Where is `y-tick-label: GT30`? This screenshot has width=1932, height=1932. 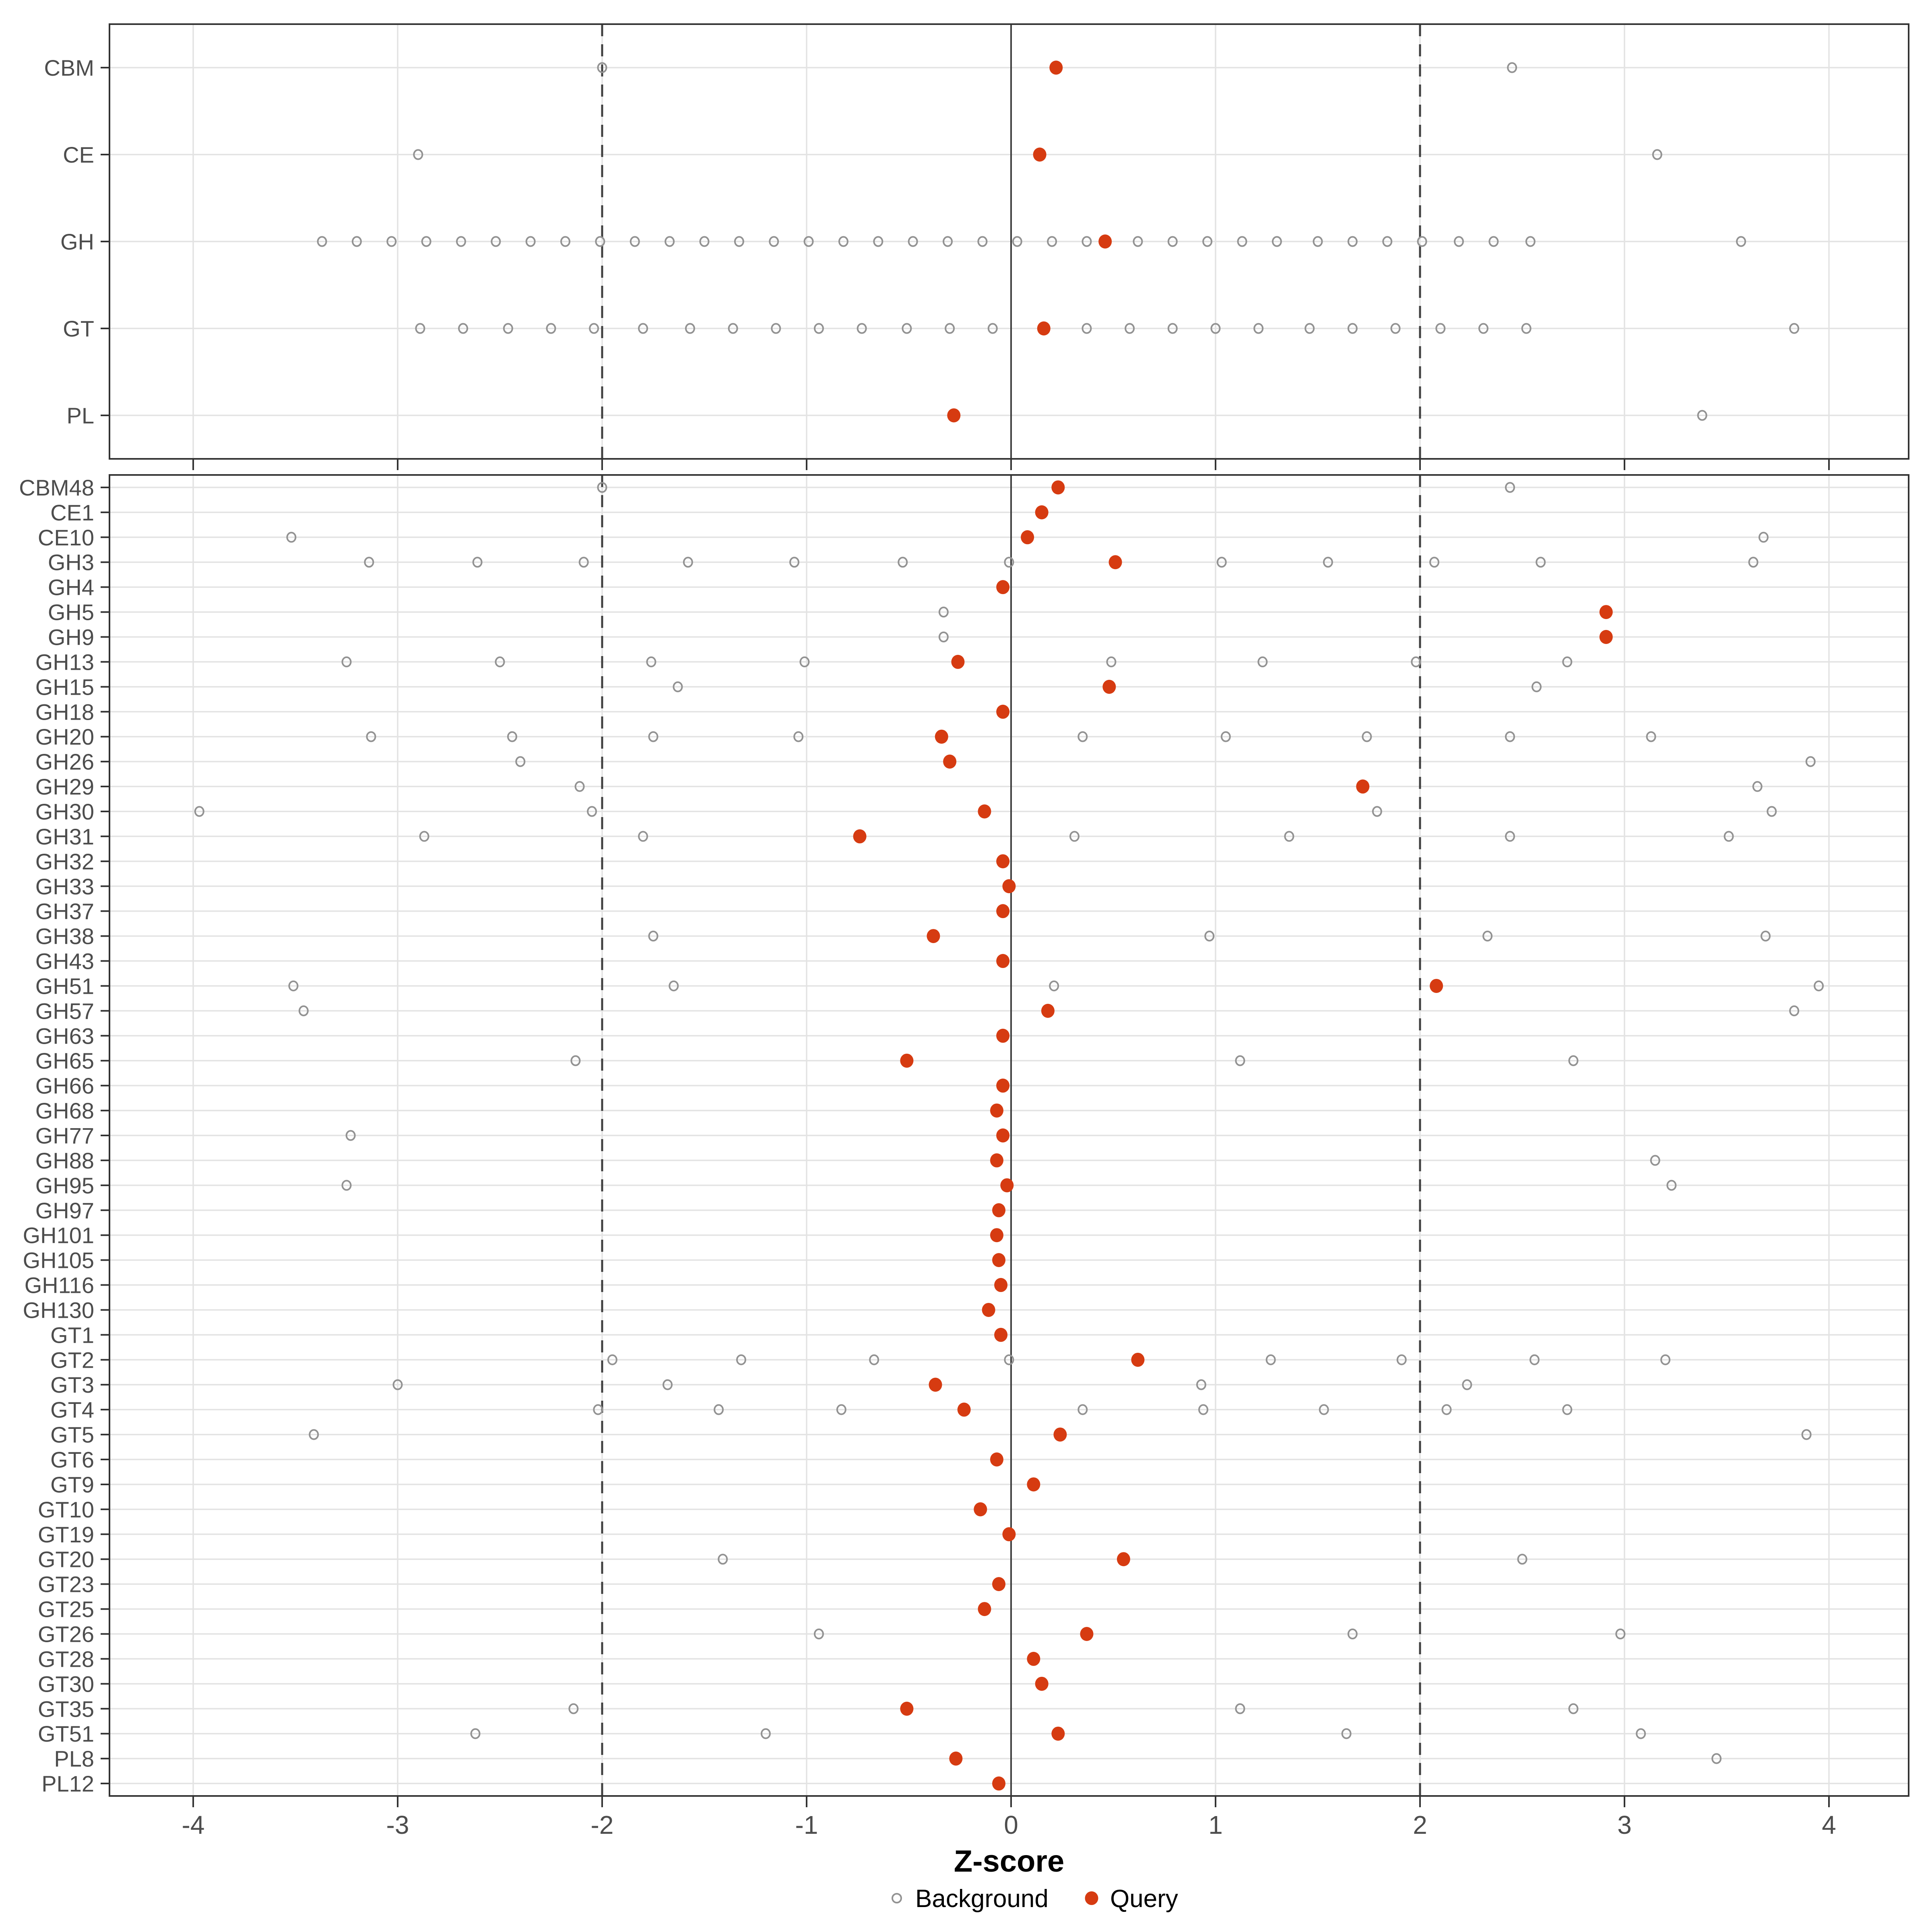
y-tick-label: GT30 is located at coordinates (66, 1684).